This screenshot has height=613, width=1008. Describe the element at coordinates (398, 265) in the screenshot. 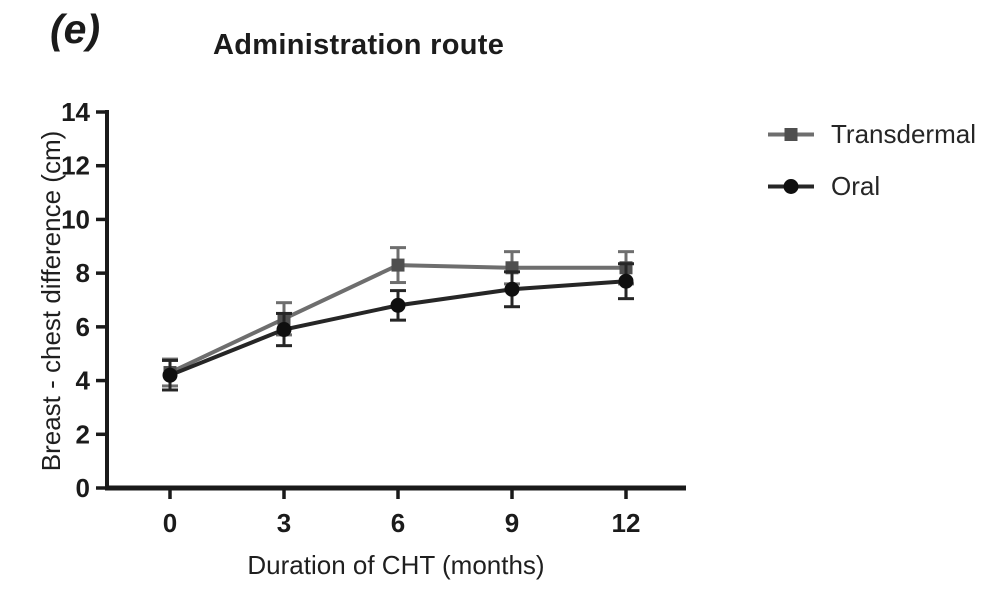

I see `data-point-square-transdermal` at that location.